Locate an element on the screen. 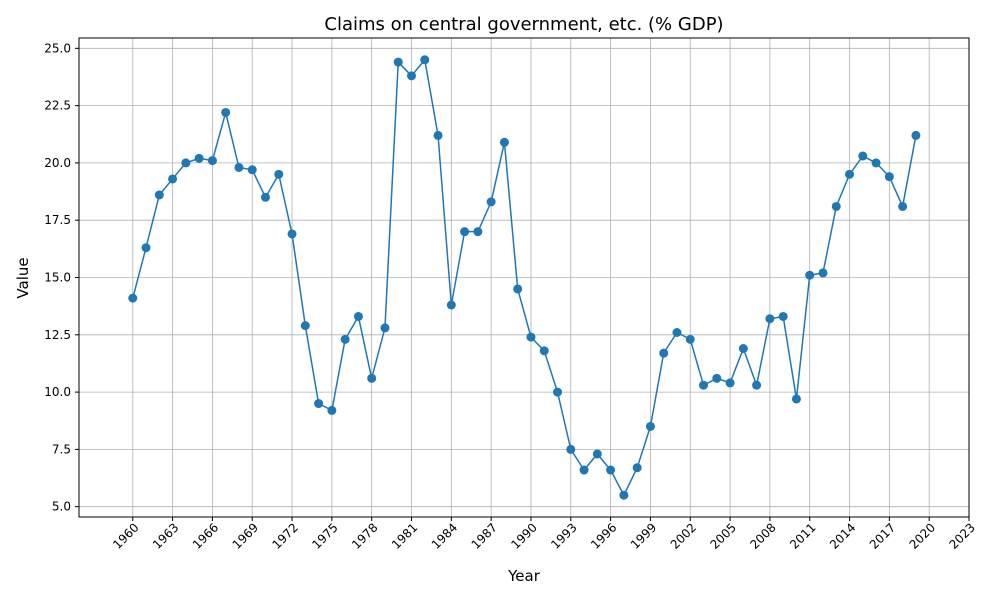 The image size is (1000, 600). x-tick-label: 1975 is located at coordinates (324, 535).